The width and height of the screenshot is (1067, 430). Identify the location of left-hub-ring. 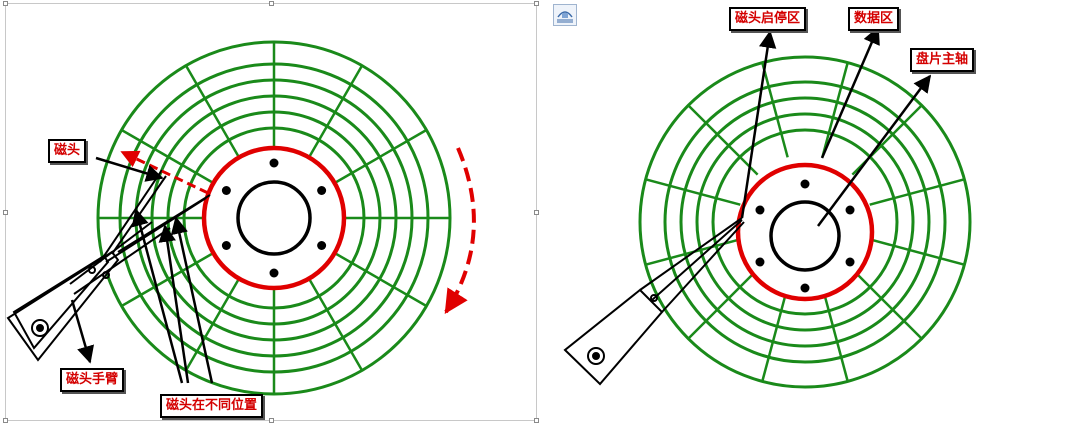
(274, 218).